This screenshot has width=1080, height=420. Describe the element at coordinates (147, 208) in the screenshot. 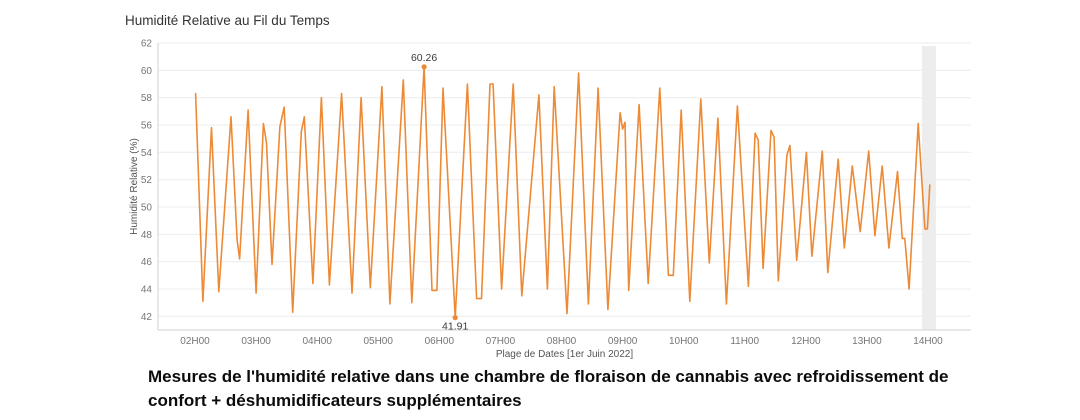

I see `y-tick-label: 50` at that location.